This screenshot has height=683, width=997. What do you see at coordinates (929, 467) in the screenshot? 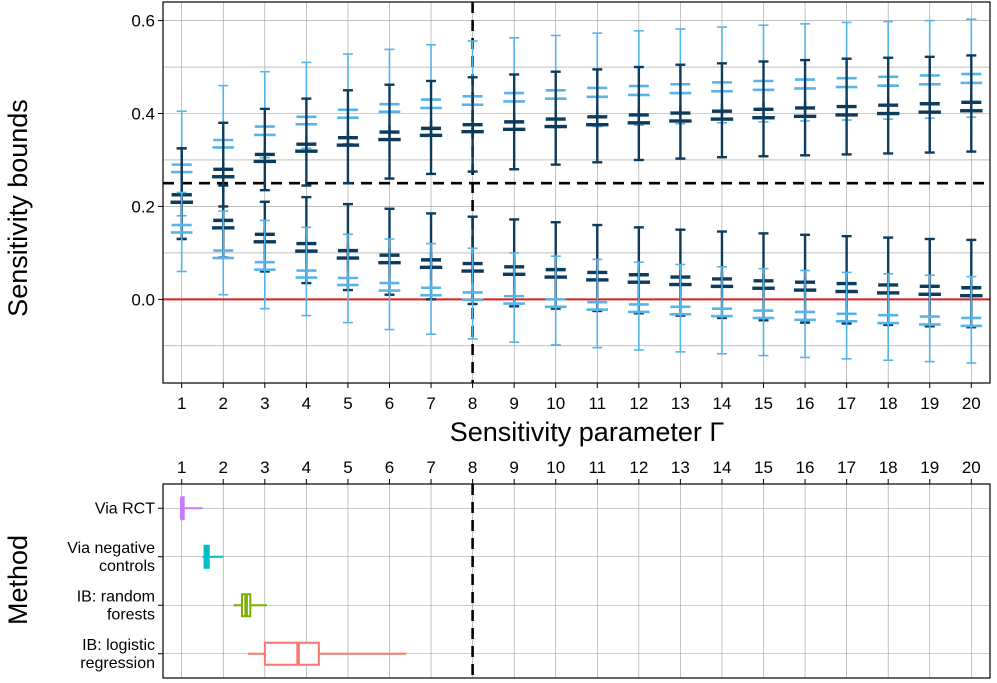
I see `x-tick-label: 19` at bounding box center [929, 467].